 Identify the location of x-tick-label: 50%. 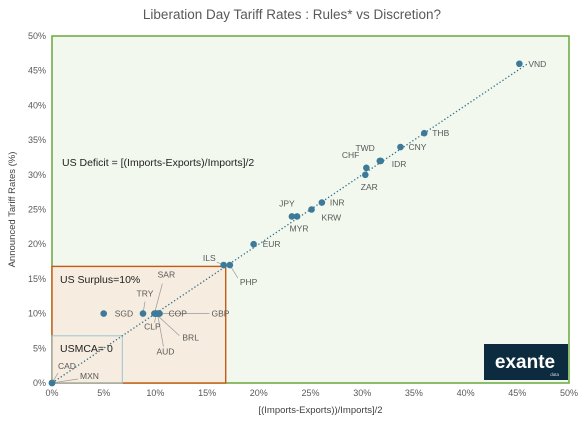
(569, 393).